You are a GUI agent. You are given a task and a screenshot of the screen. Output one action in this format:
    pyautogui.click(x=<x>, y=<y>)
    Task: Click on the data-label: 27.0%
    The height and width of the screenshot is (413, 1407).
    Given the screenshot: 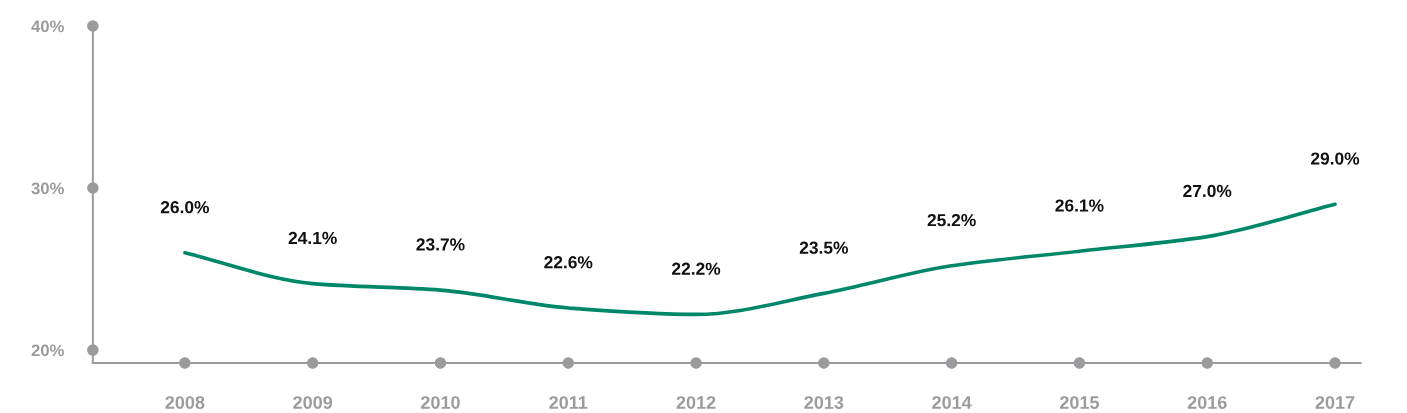 What is the action you would take?
    pyautogui.click(x=1207, y=191)
    